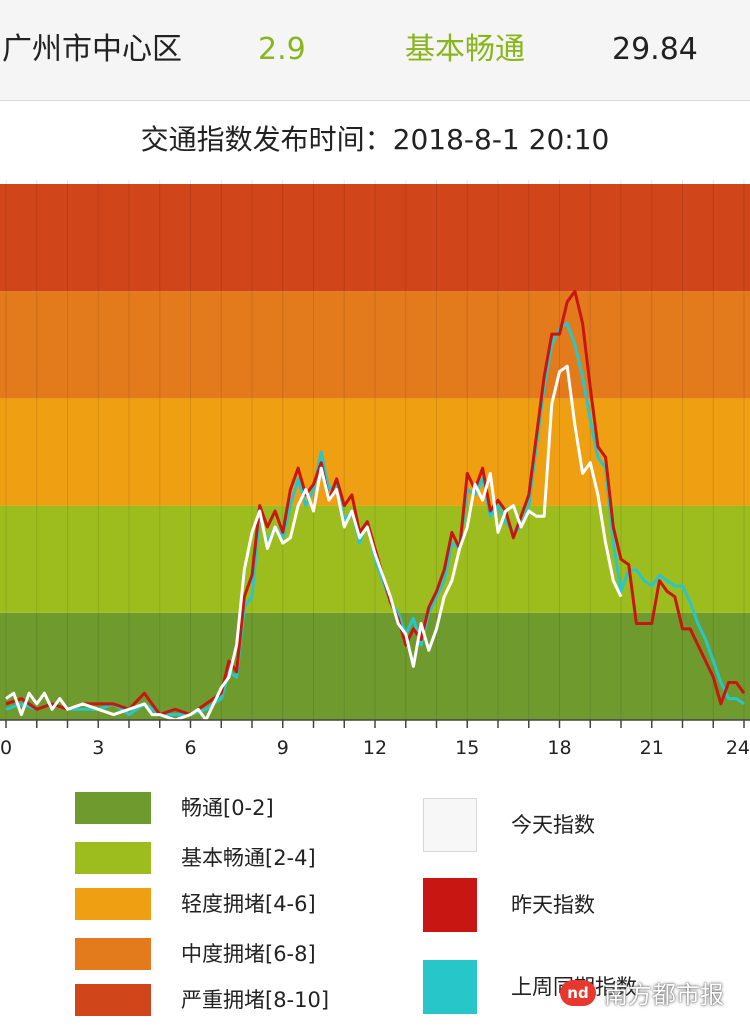  I want to click on legend-label-severe: 严重拥堵[8-10], so click(255, 1000).